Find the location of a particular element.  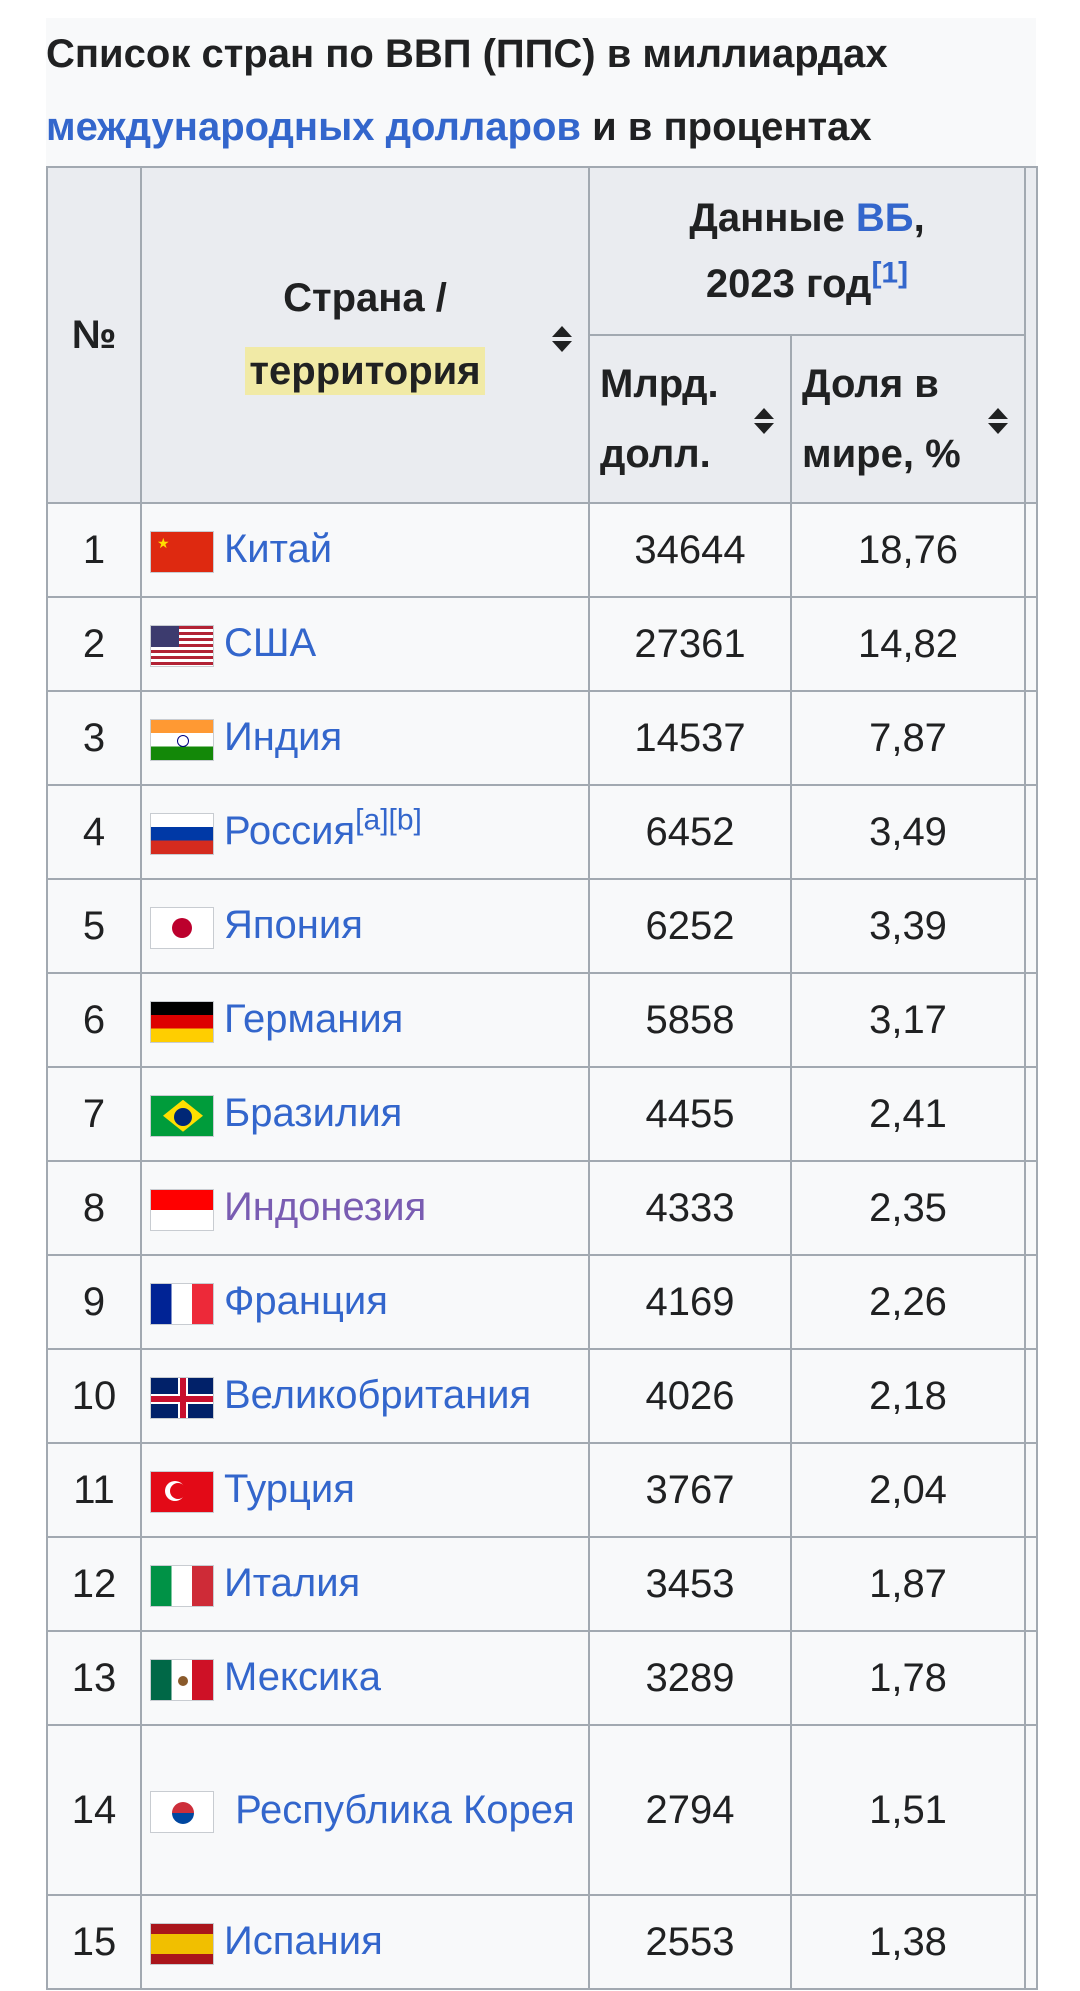

share-cell: 2,18 is located at coordinates (908, 1396).